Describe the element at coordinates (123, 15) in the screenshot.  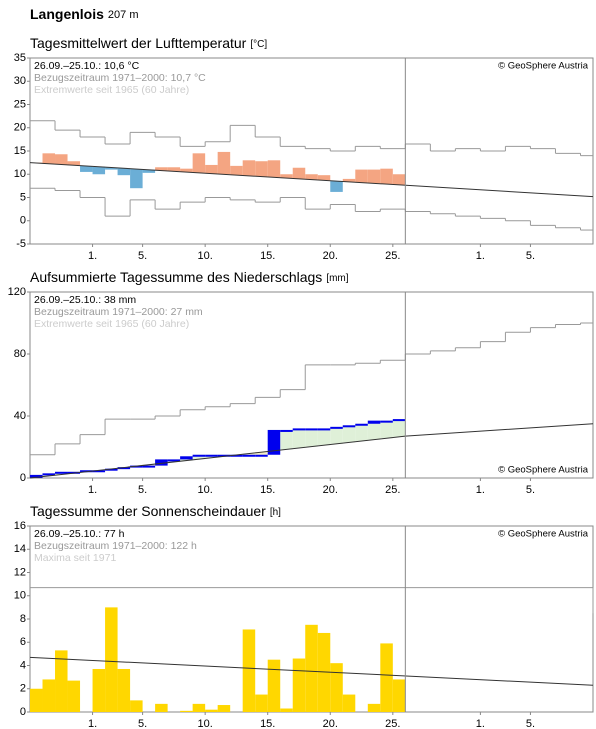
I see `station-altitude: 207 m` at that location.